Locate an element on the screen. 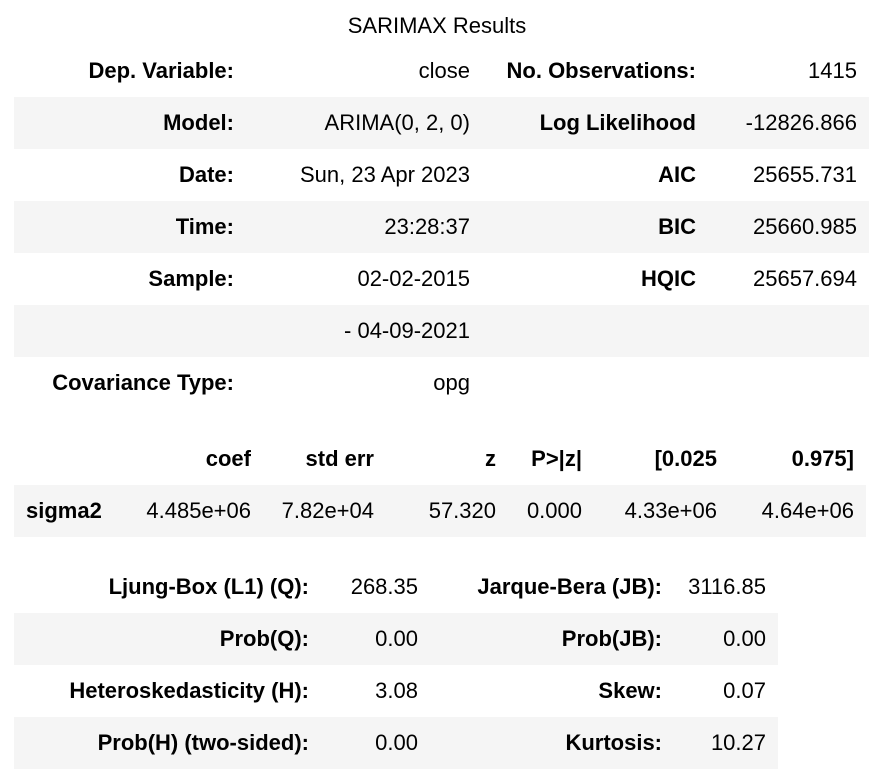 Image resolution: width=874 pixels, height=778 pixels. row-label: Skew: is located at coordinates (630, 690).